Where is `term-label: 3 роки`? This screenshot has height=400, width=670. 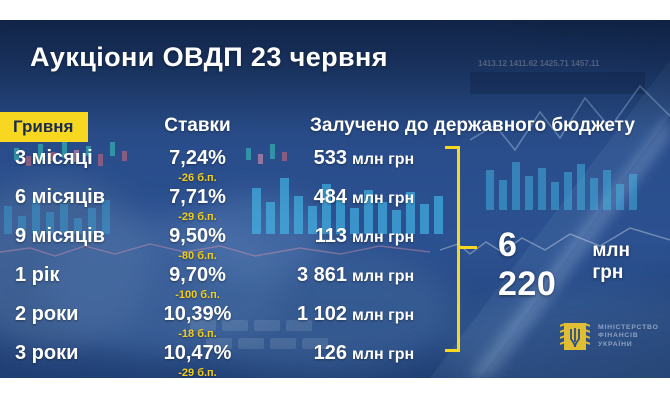
term-label: 3 роки is located at coordinates (47, 353).